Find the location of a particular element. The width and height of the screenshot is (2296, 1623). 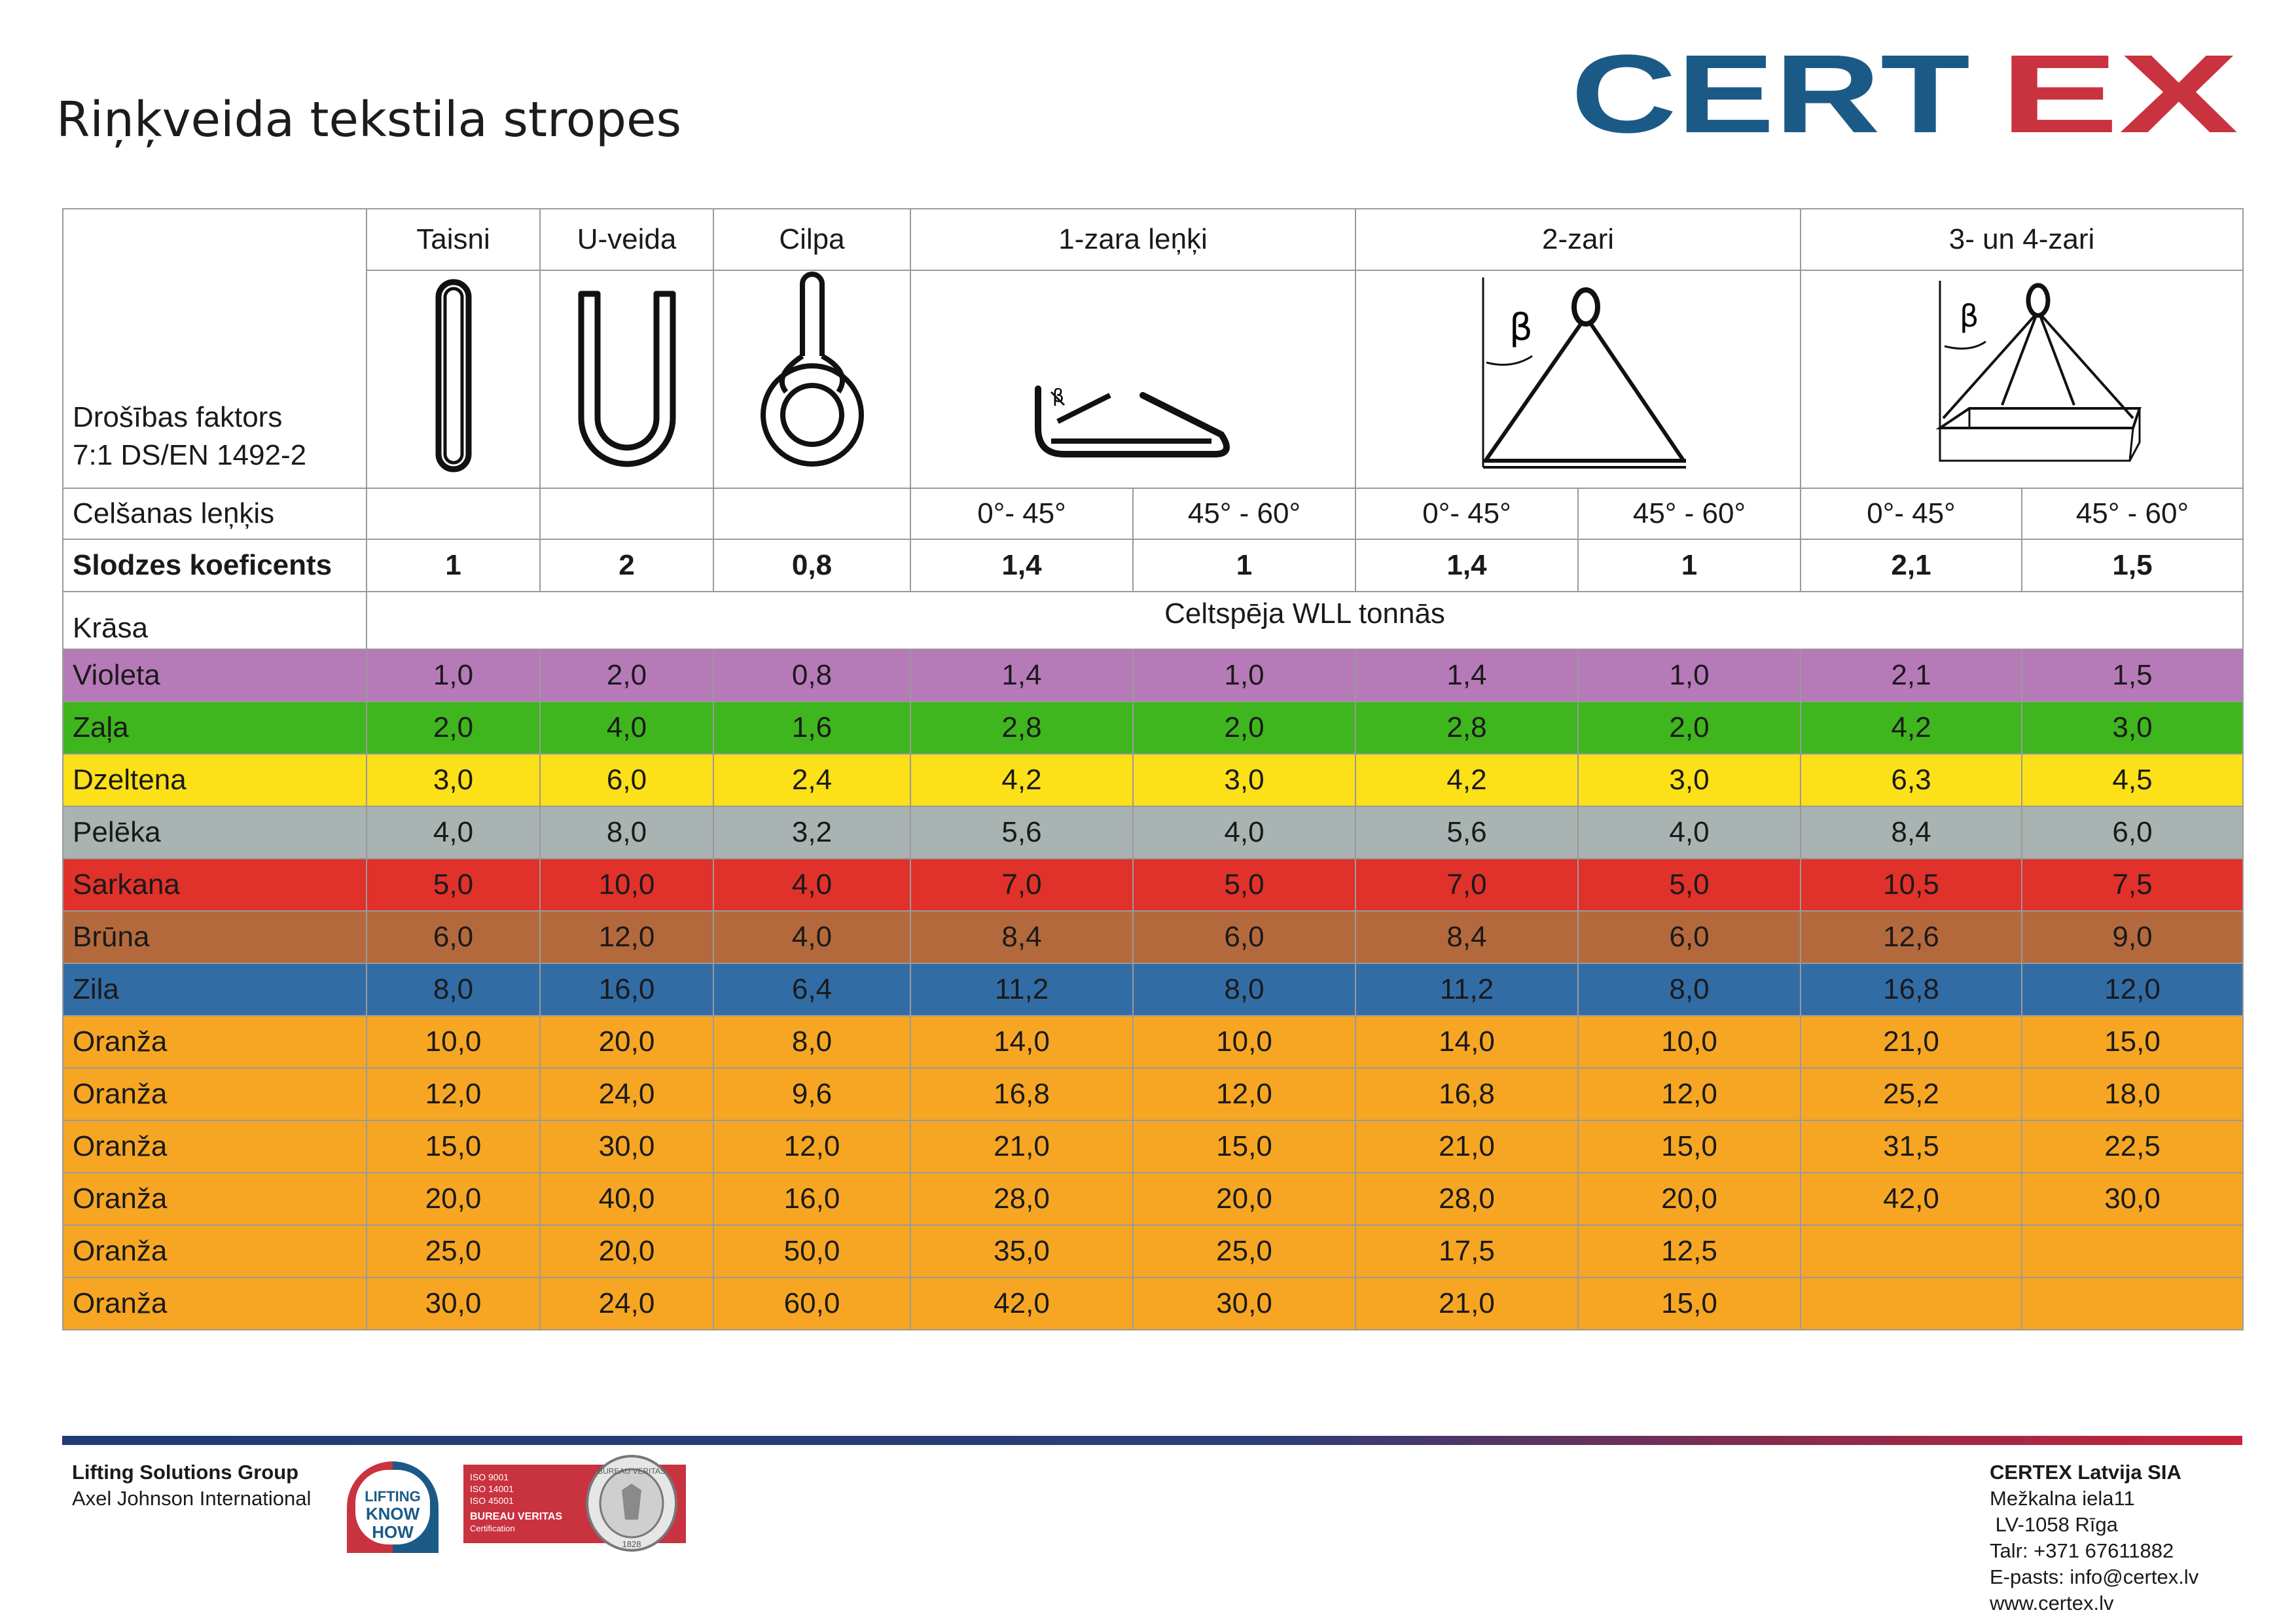

row-color-name: Violeta is located at coordinates (214, 676).